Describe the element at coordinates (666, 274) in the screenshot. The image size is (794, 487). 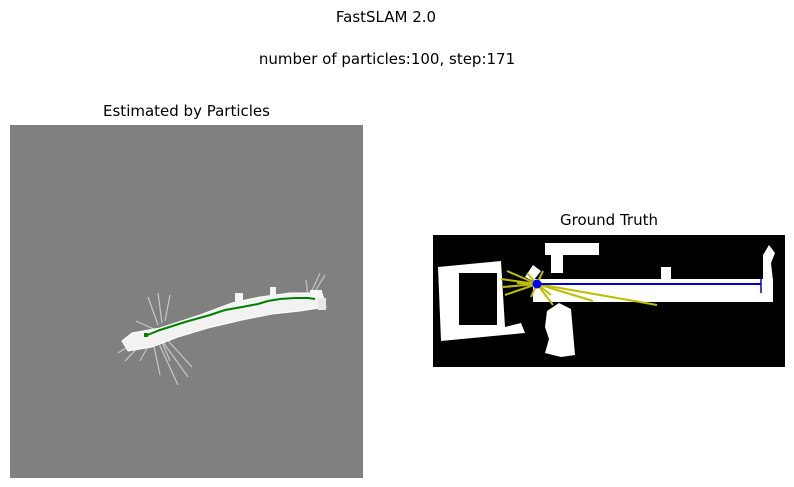
I see `corridor-notch` at that location.